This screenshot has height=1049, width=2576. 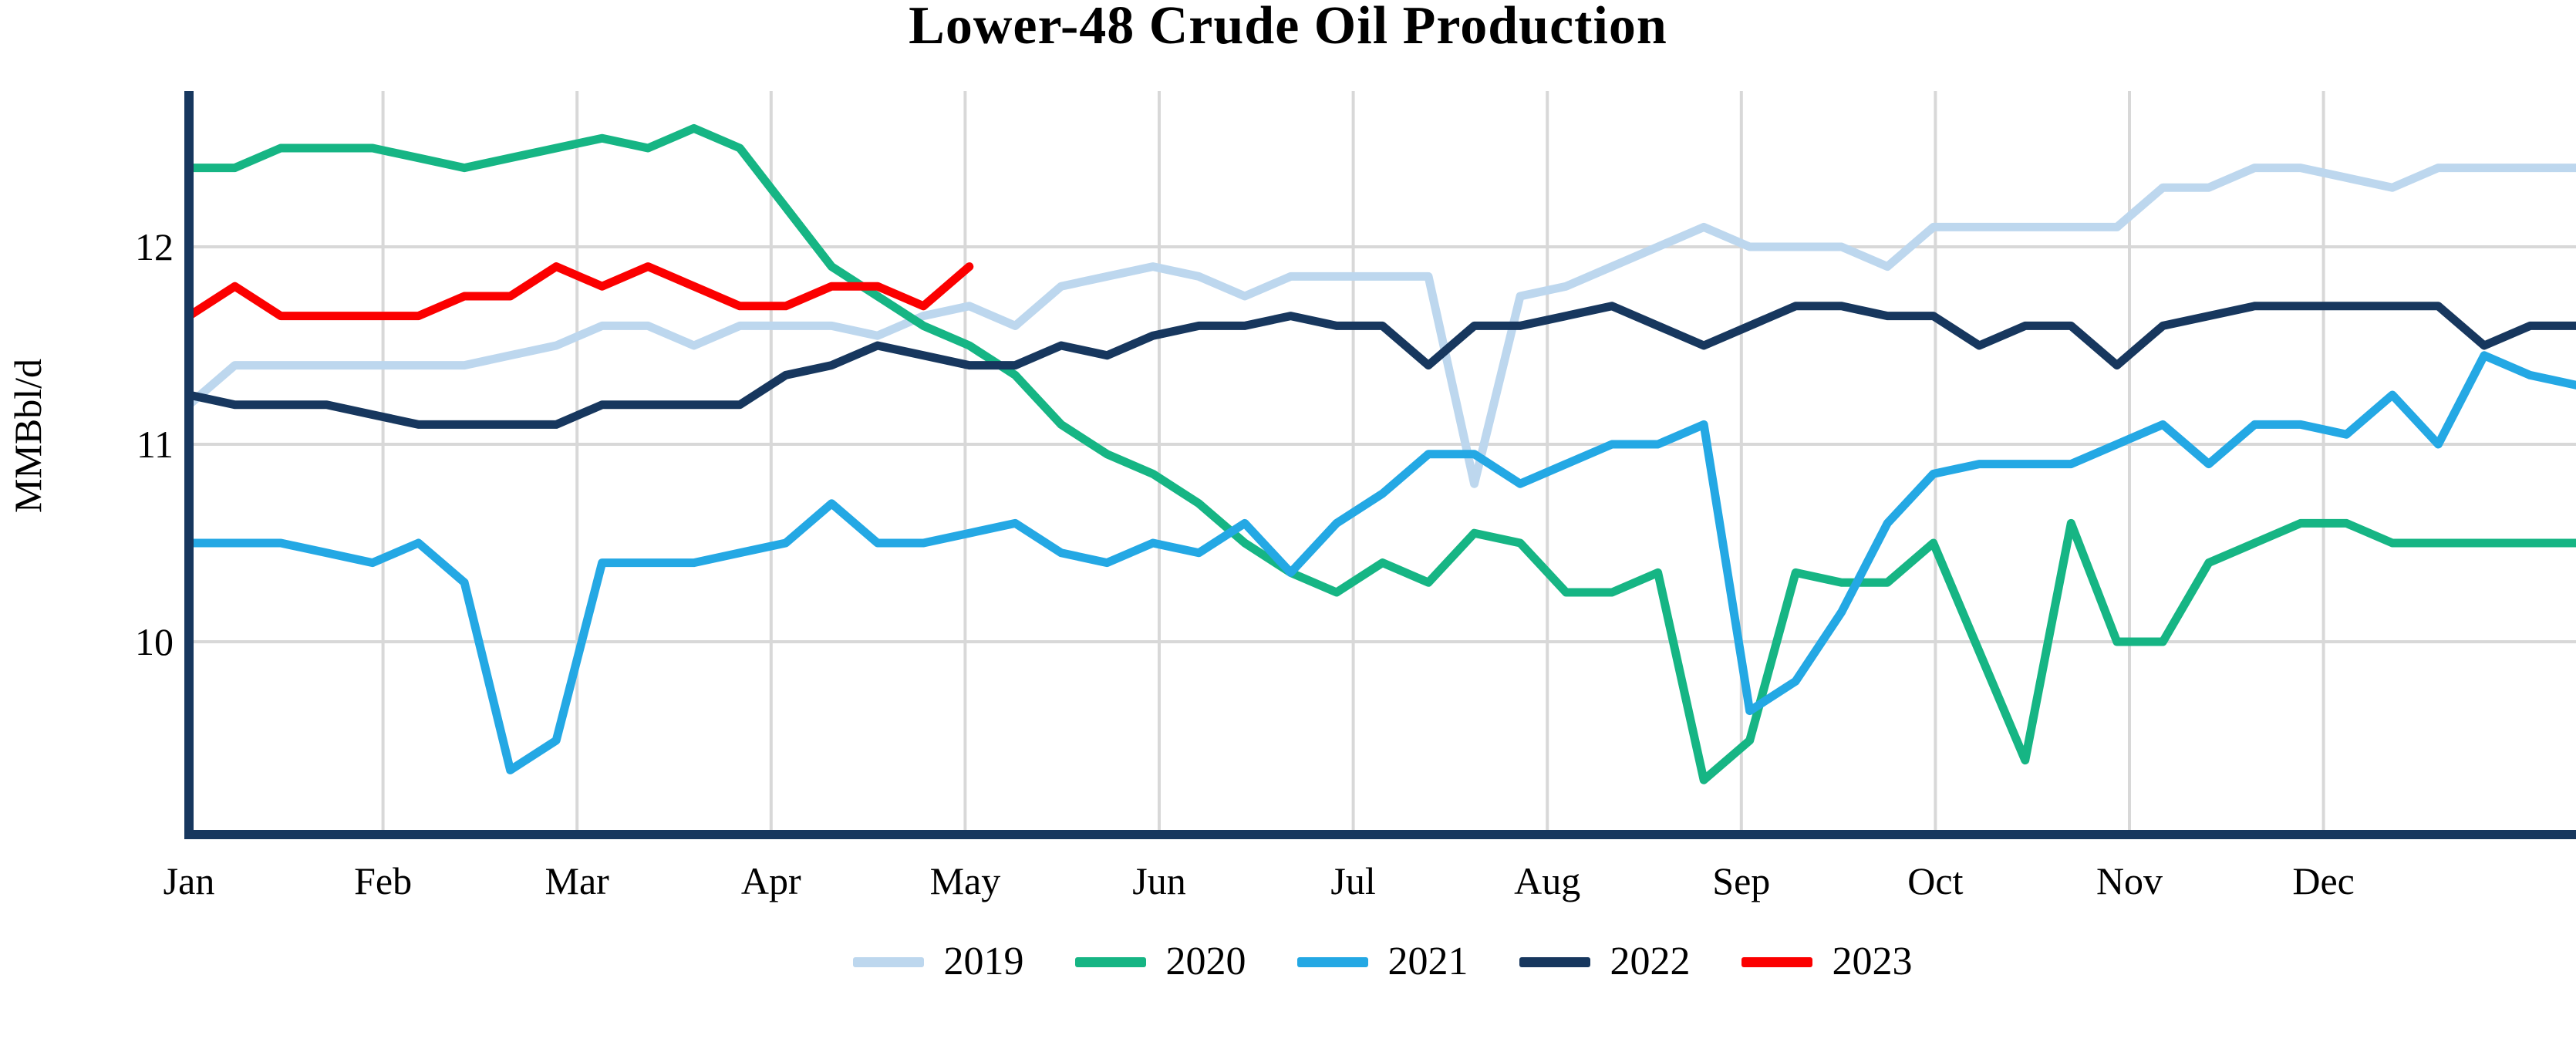 I want to click on legend-item-2020: 2020, so click(x=1160, y=962).